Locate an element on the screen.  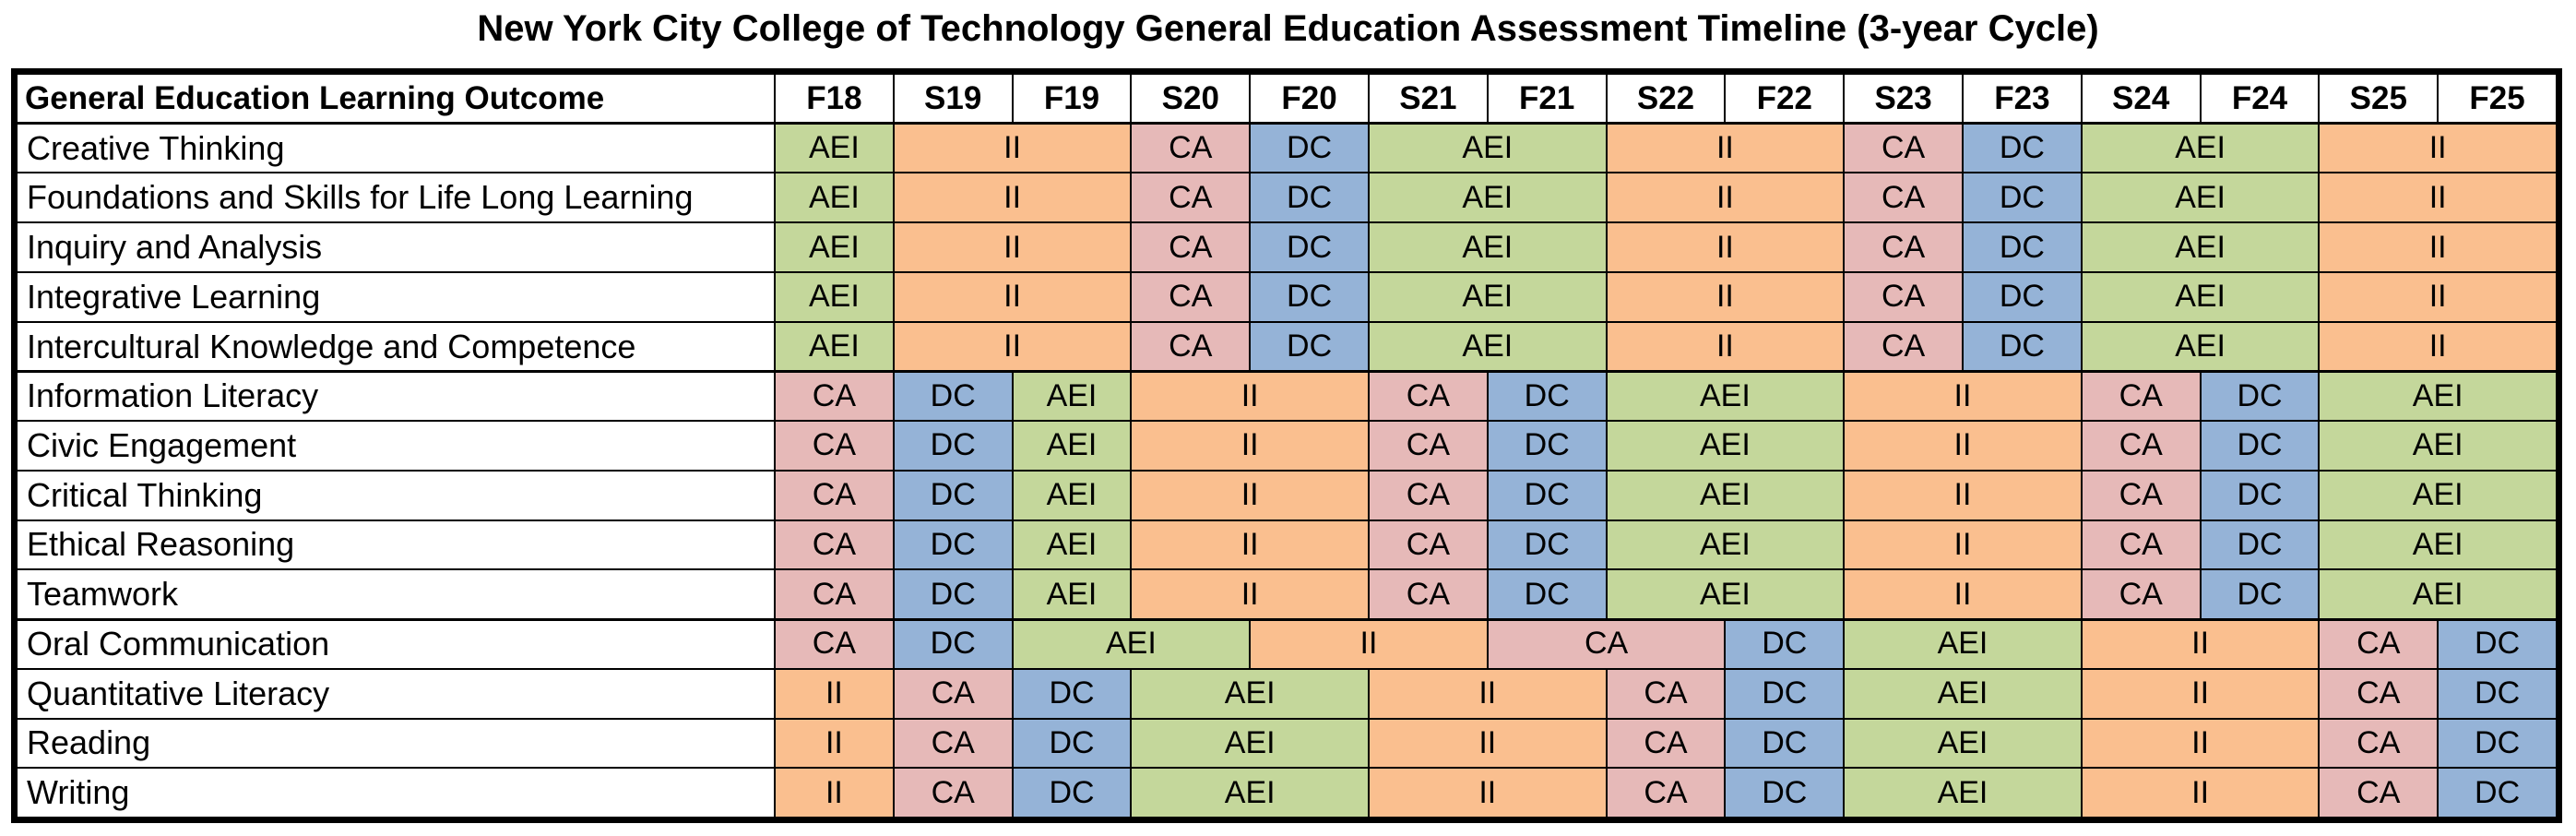
term-header-s24: S24 is located at coordinates (2141, 99).